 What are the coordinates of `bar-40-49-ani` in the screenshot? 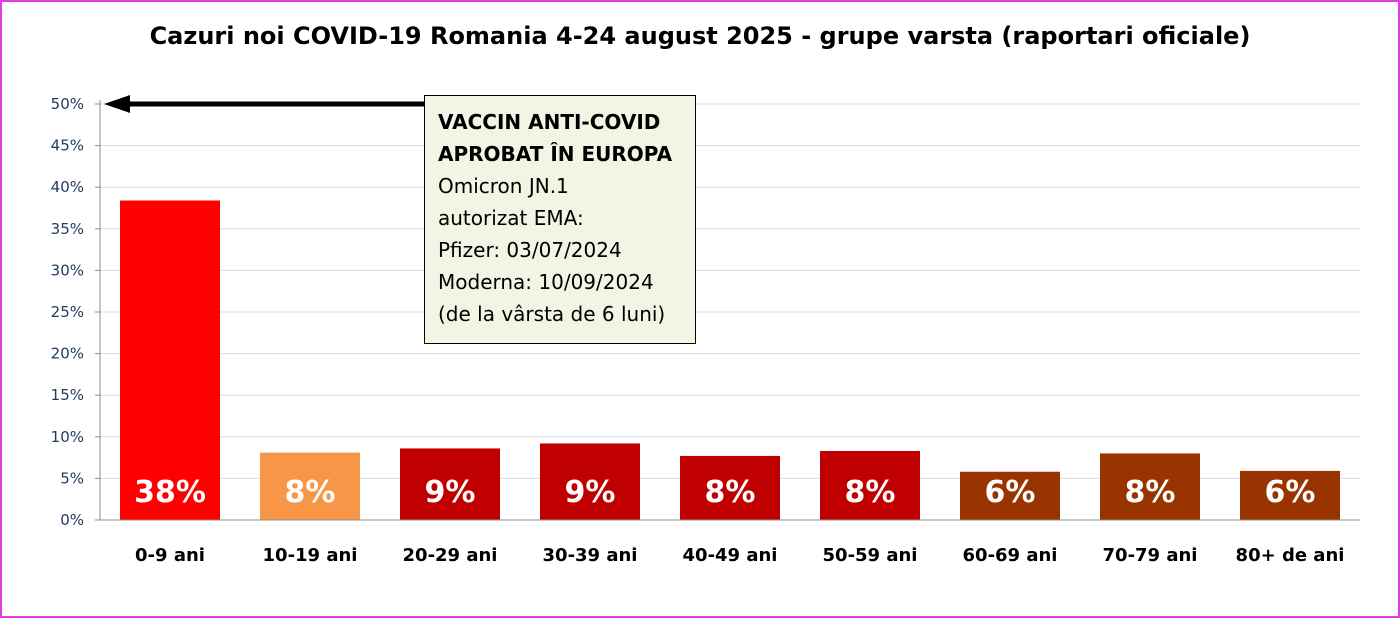 It's located at (730, 487).